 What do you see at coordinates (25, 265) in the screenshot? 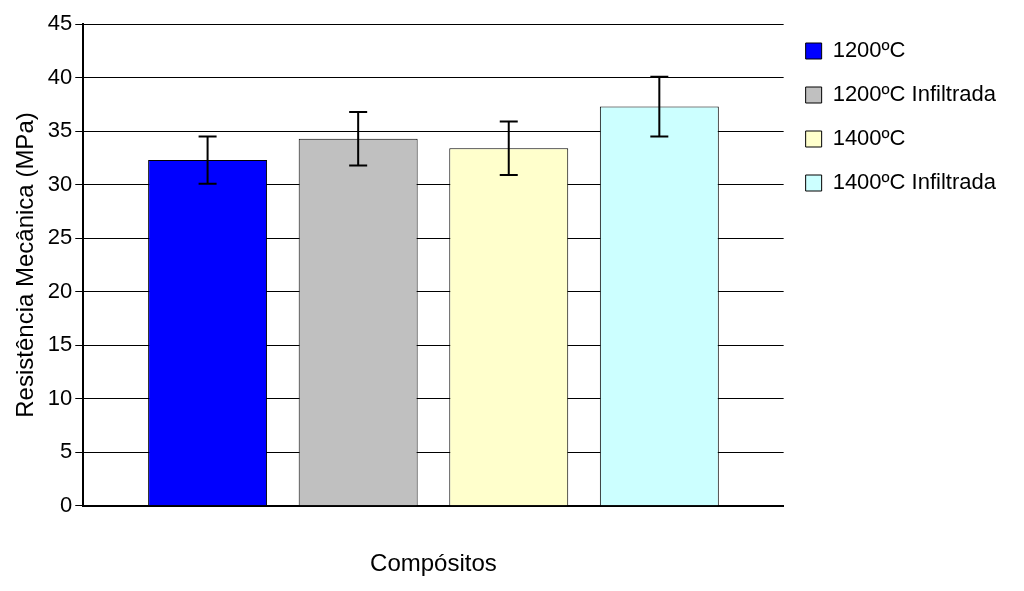
I see `y-axis-title: Resistência Mecânica (MPa)` at bounding box center [25, 265].